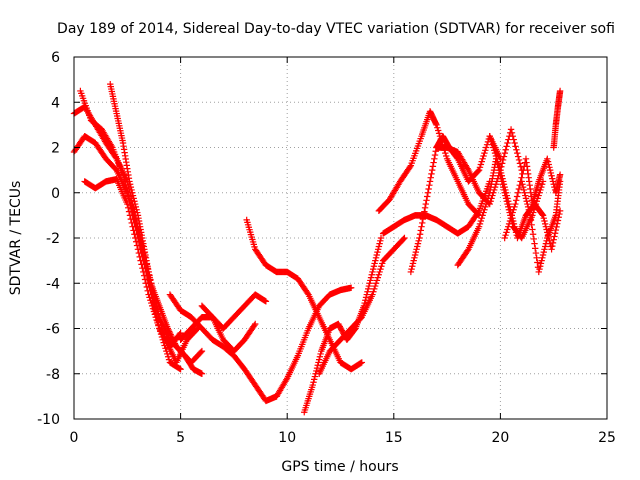  Describe the element at coordinates (53, 284) in the screenshot. I see `y-tick-label: -4` at that location.